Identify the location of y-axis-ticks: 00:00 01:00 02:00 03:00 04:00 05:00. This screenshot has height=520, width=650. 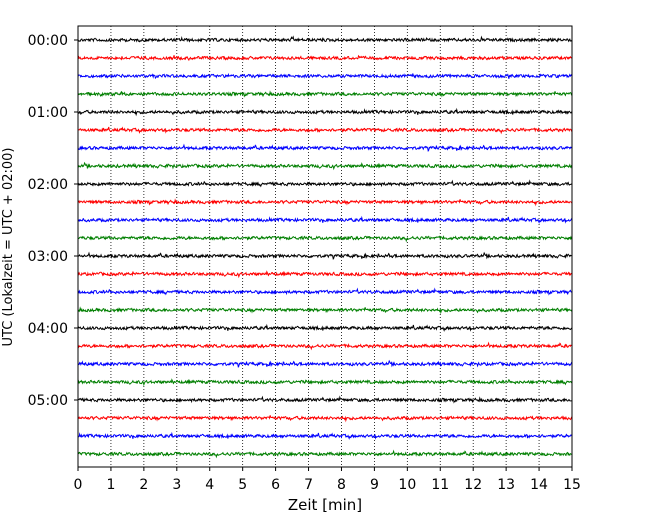
(53, 221).